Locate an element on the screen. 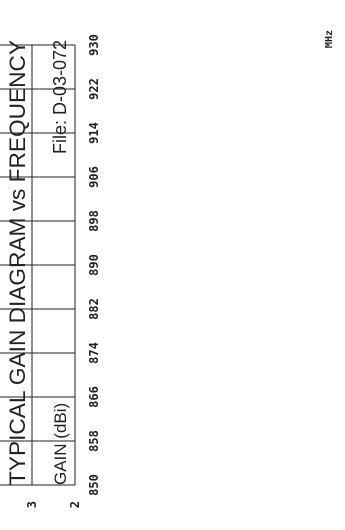 Image resolution: width=345 pixels, height=530 pixels. x-tick-label: 898 is located at coordinates (94, 221).